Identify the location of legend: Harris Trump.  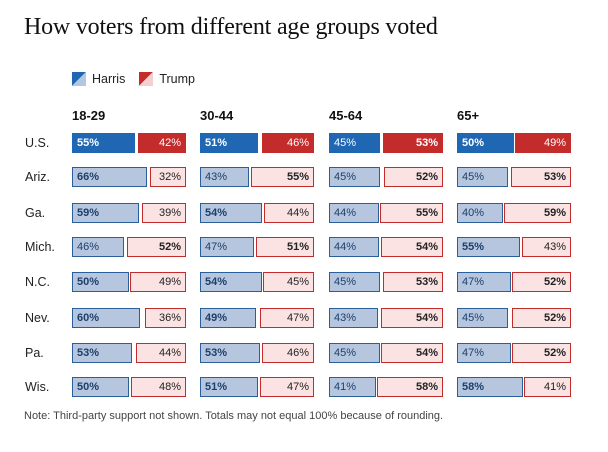
(140, 79).